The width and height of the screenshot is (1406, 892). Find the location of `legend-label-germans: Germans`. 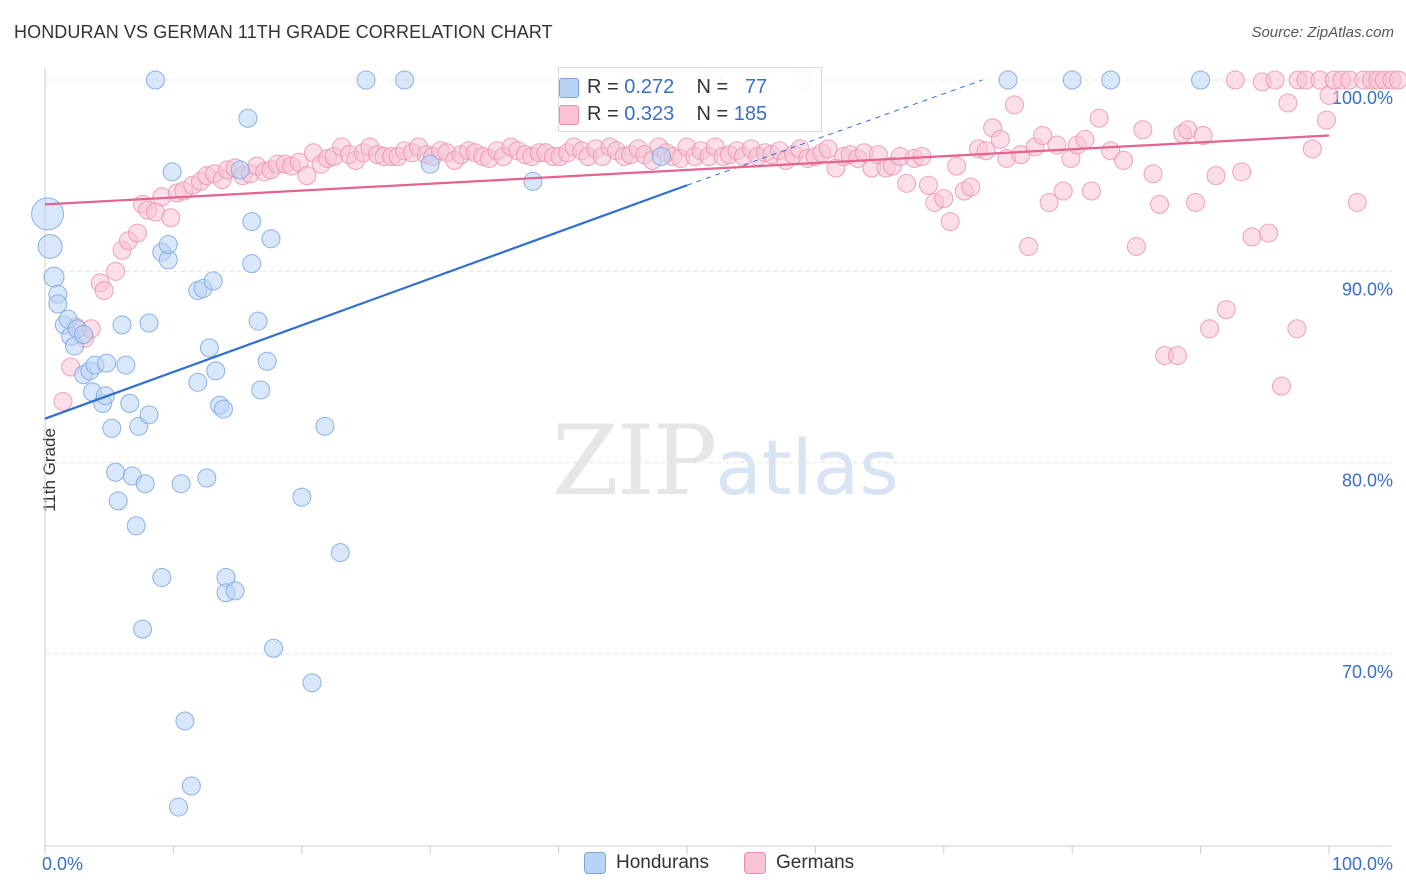

legend-label-germans: Germans is located at coordinates (815, 862).